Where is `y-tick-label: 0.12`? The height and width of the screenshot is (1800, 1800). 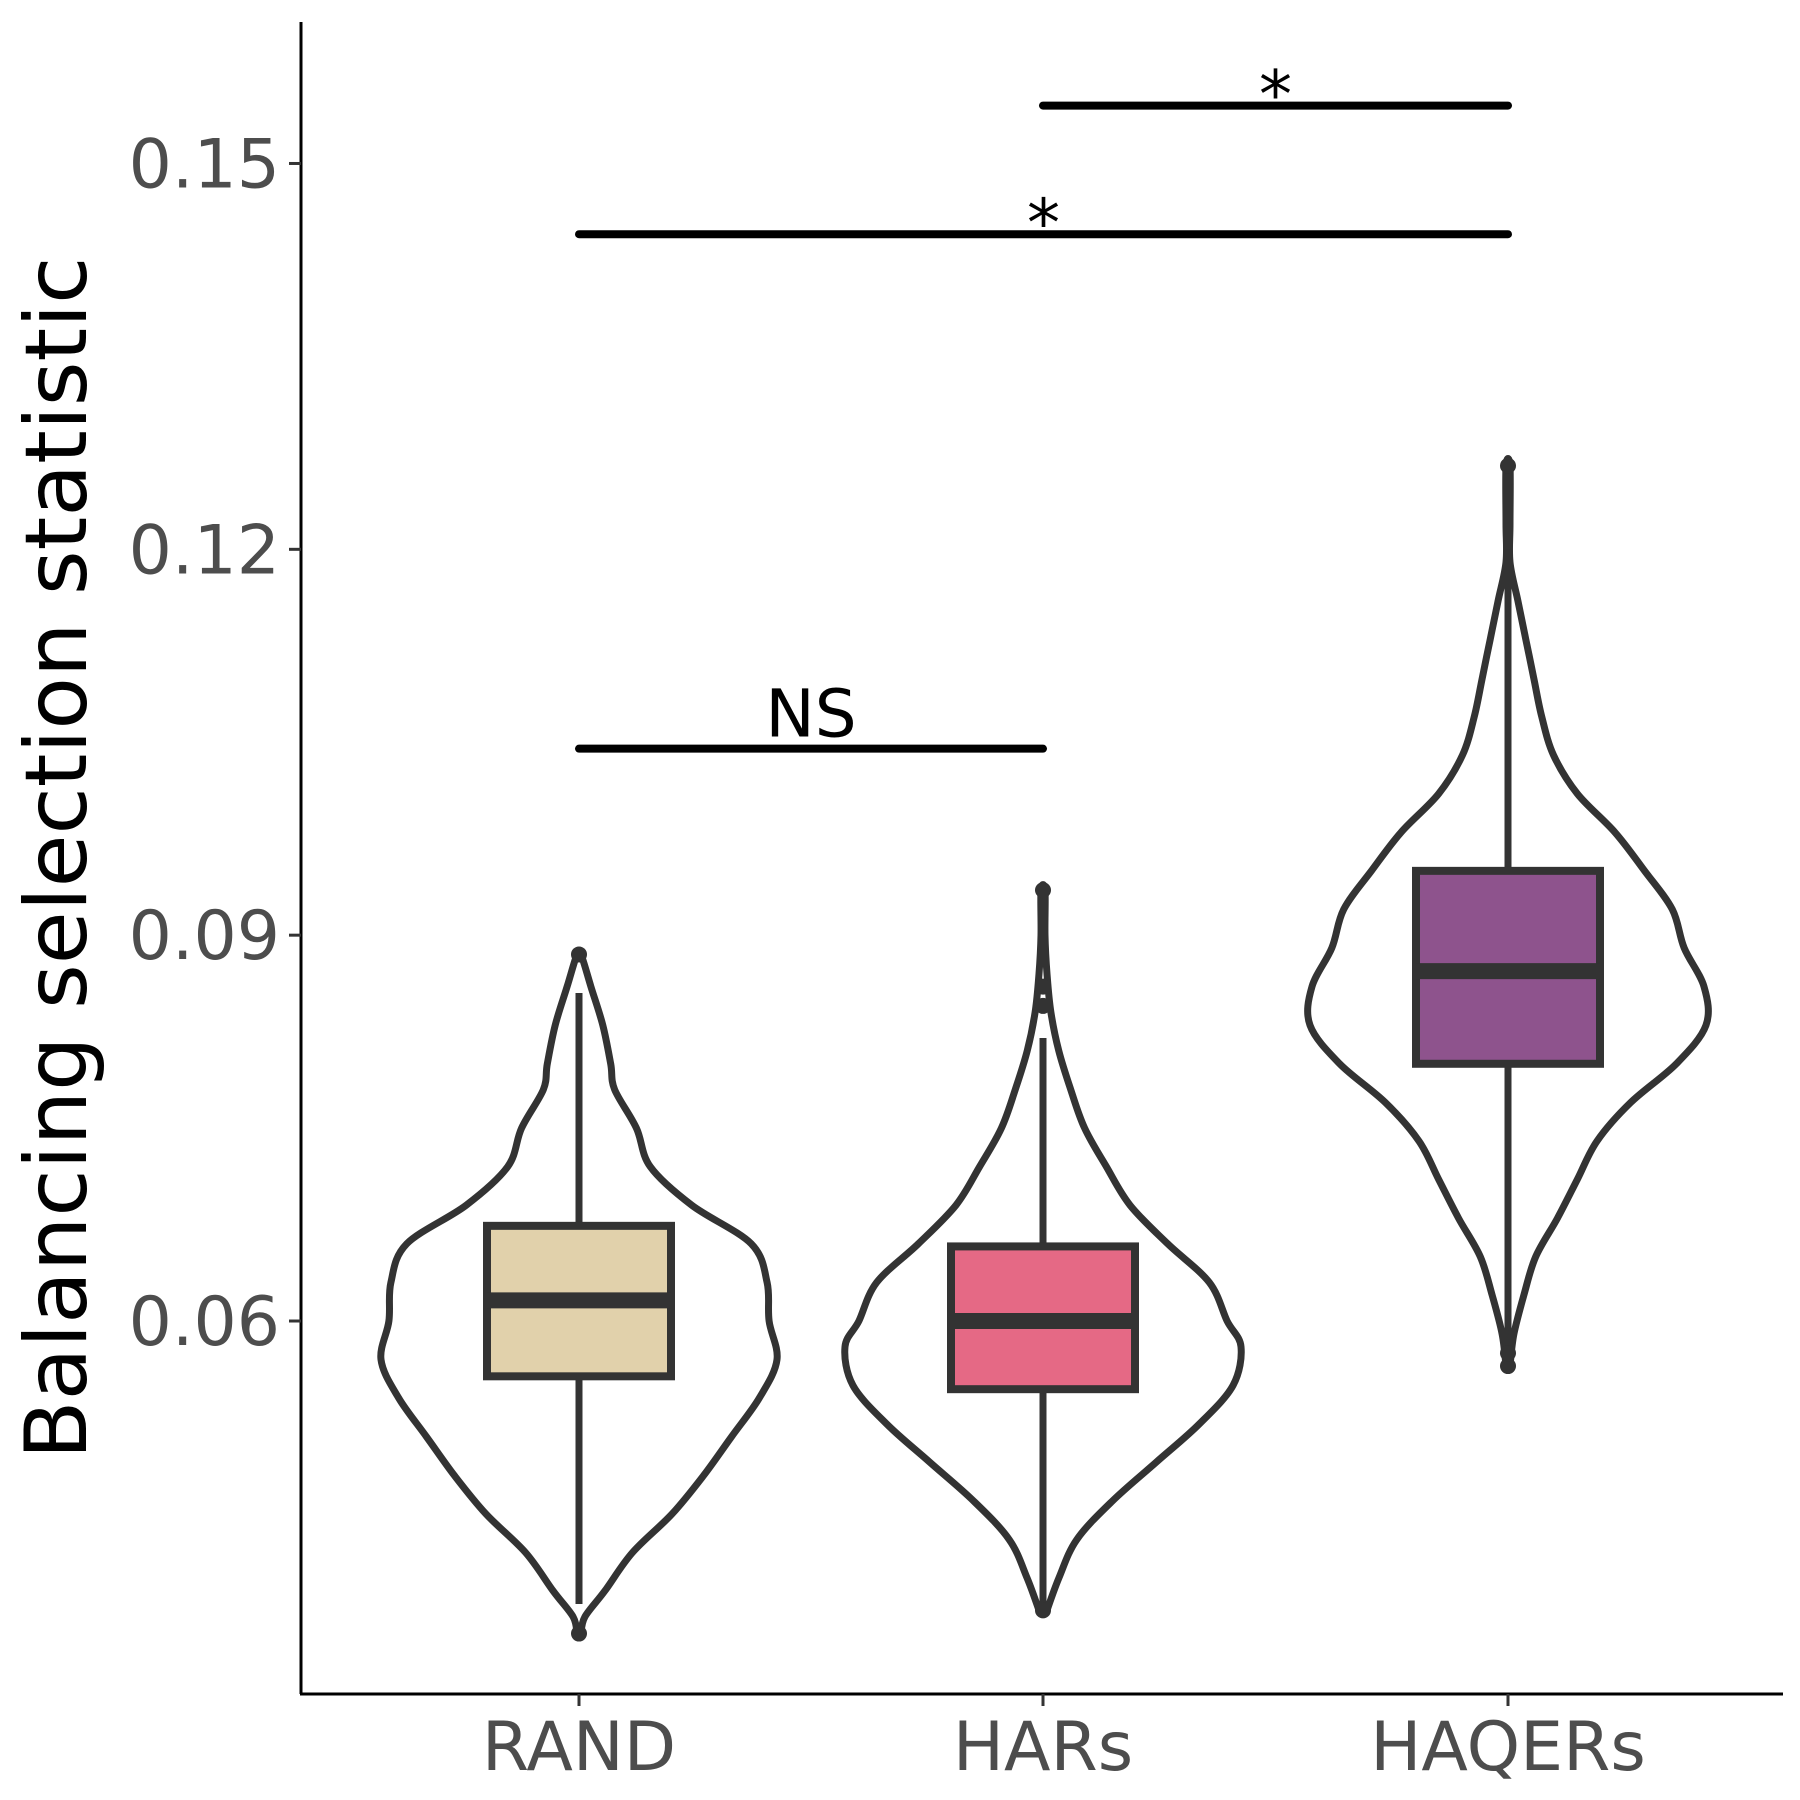 y-tick-label: 0.12 is located at coordinates (204, 550).